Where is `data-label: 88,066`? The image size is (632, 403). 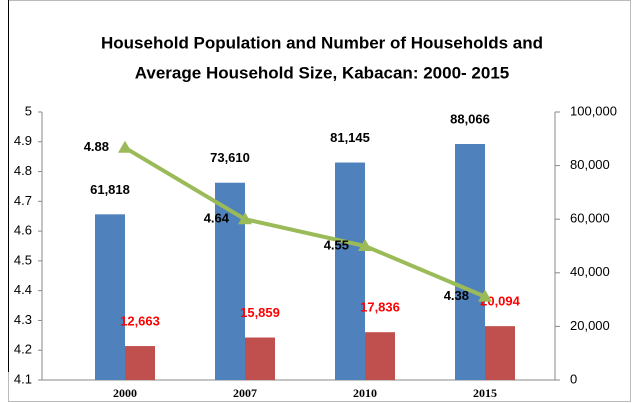 data-label: 88,066 is located at coordinates (470, 118).